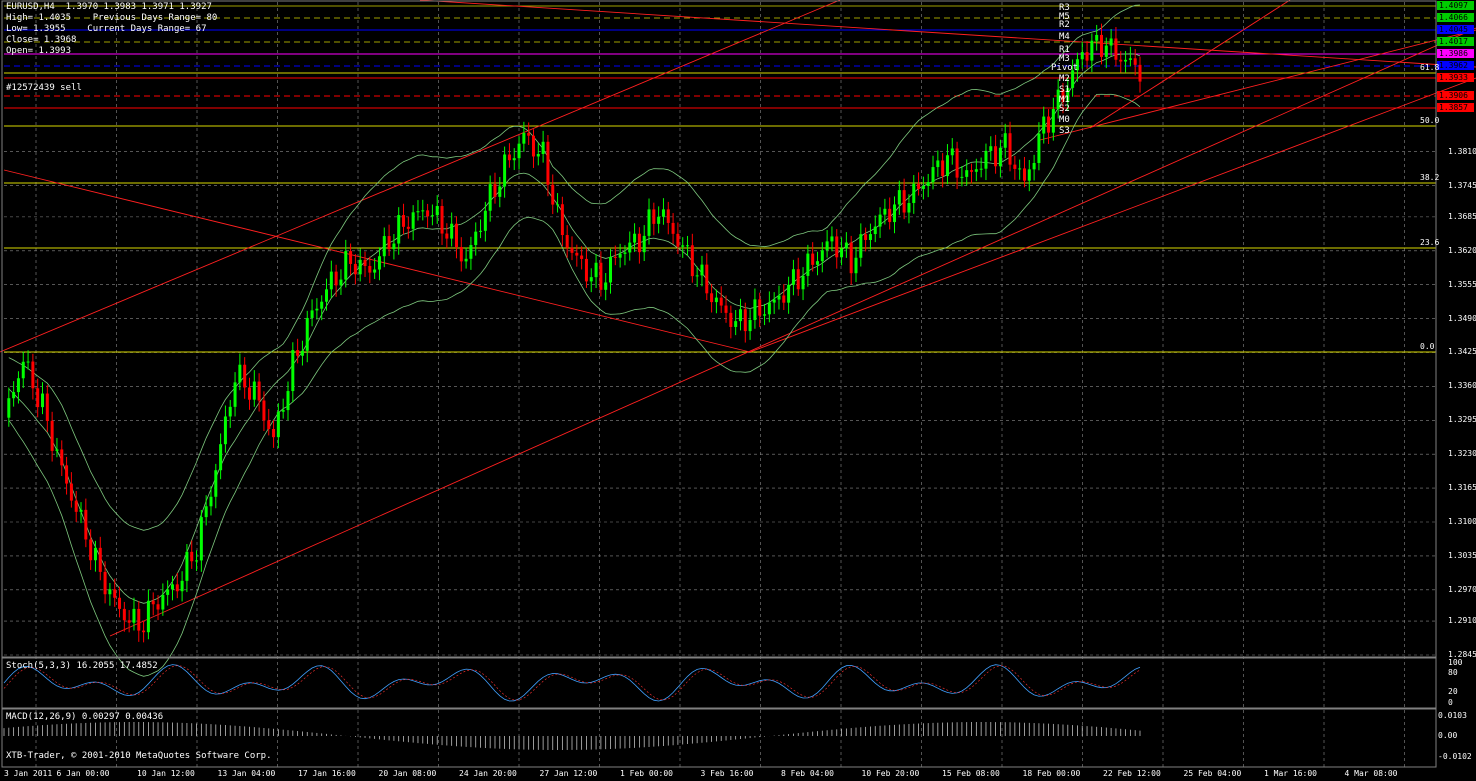  Describe the element at coordinates (83, 773) in the screenshot. I see `date-axis-label: 6 Jan 00:00` at that location.